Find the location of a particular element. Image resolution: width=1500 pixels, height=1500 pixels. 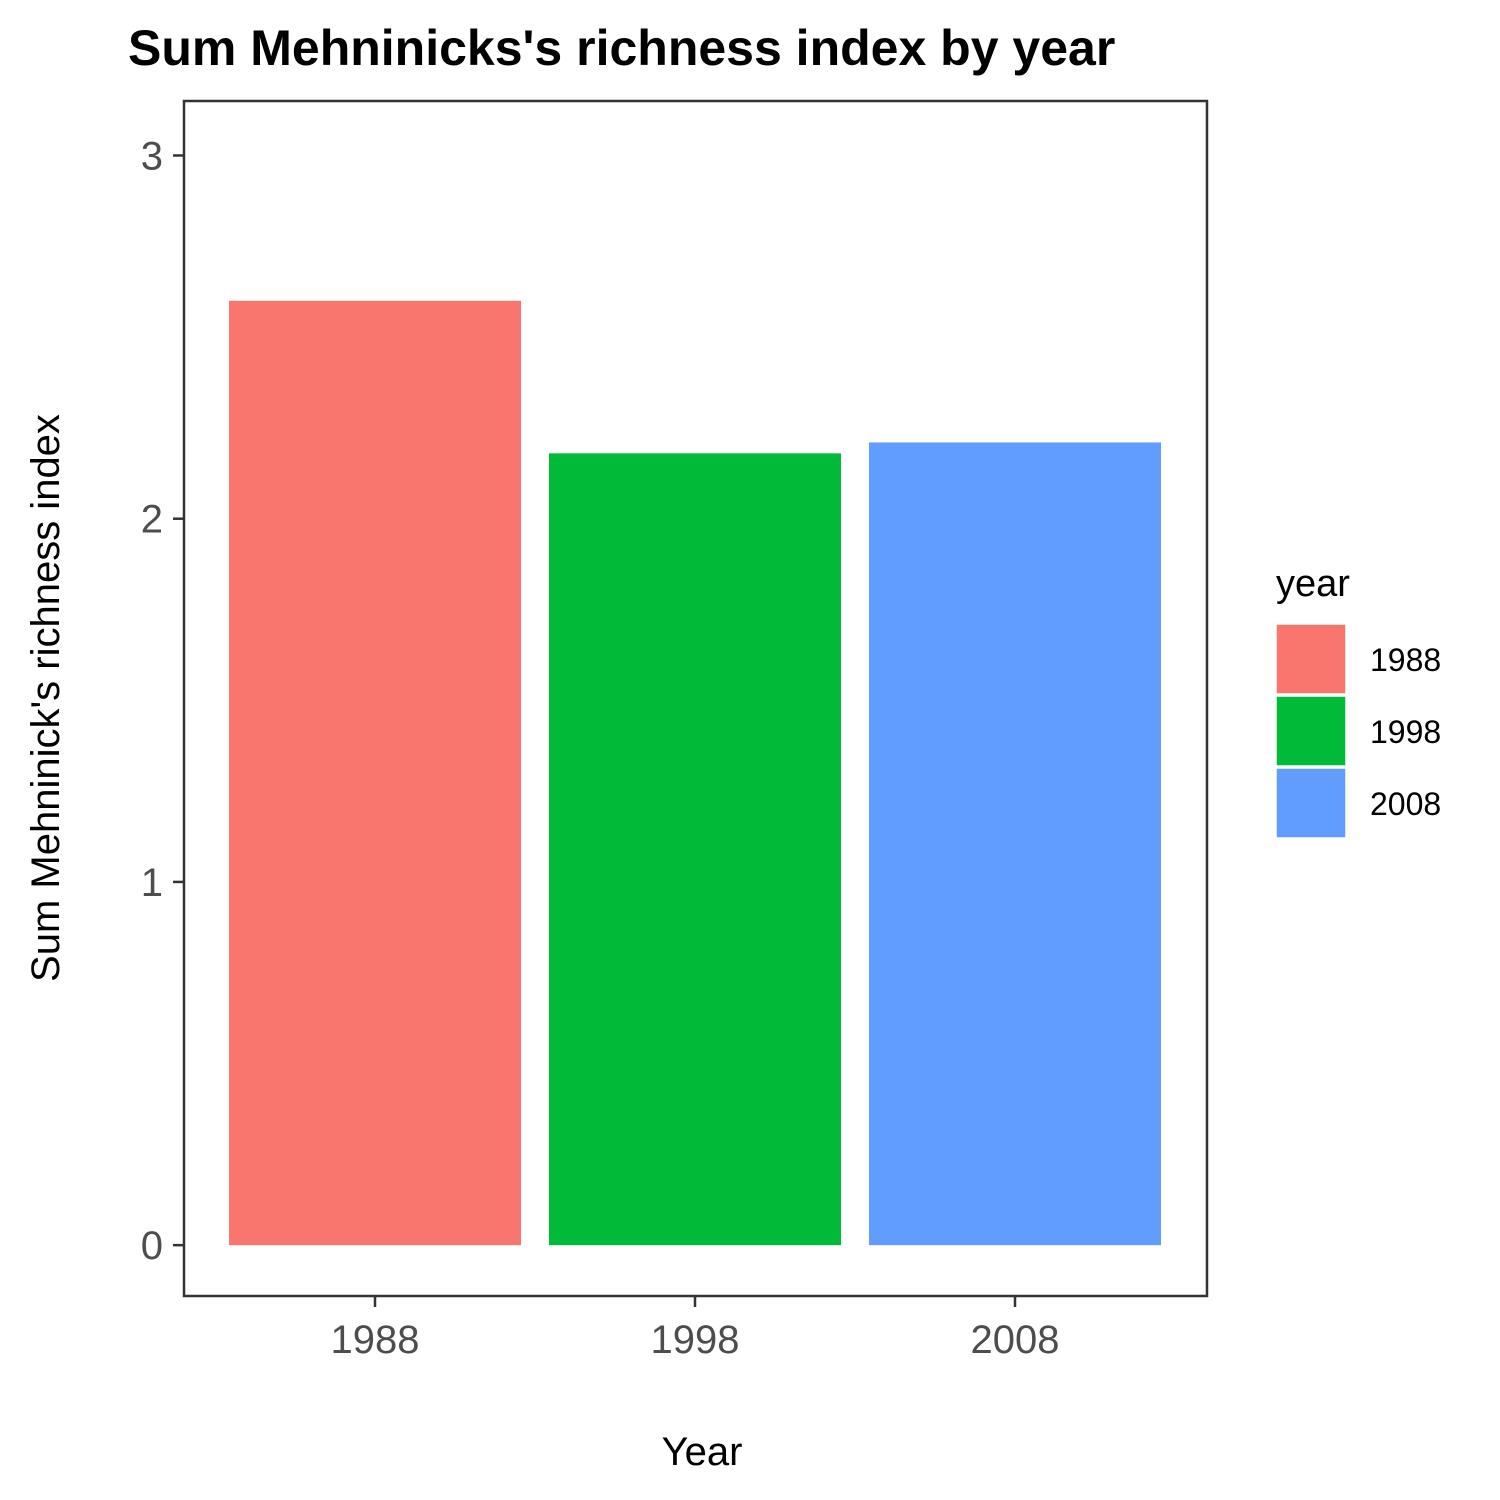

legend-key-2008 is located at coordinates (1311, 803).